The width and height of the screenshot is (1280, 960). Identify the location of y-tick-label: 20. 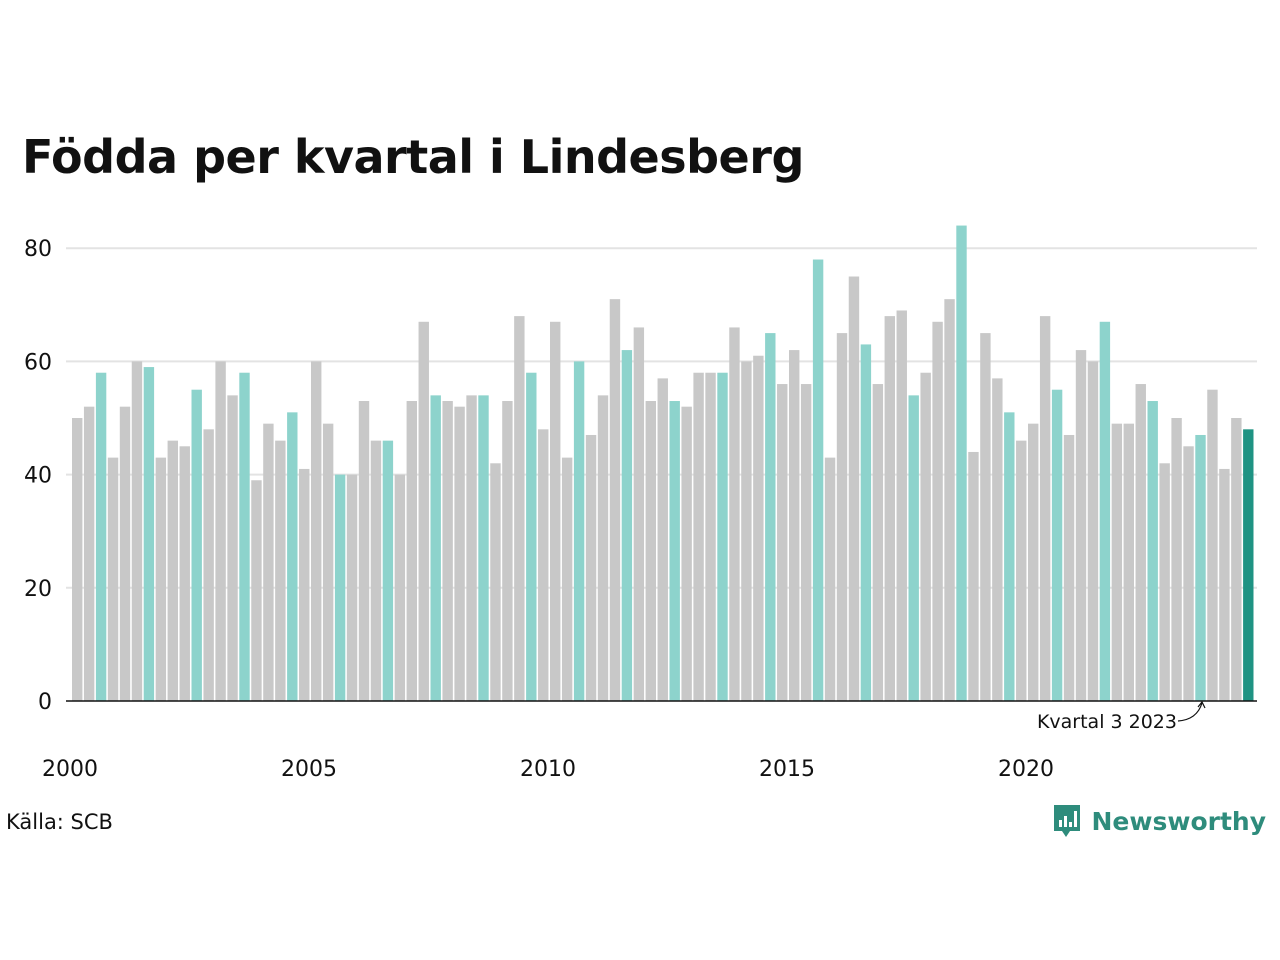
(38, 589).